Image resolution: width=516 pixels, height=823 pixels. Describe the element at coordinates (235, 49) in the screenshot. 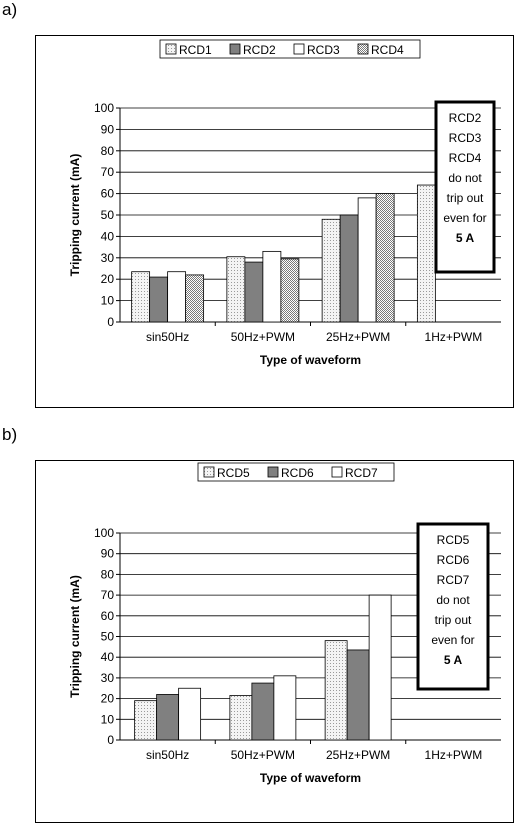

I see `legend-swatch-rcd2` at that location.